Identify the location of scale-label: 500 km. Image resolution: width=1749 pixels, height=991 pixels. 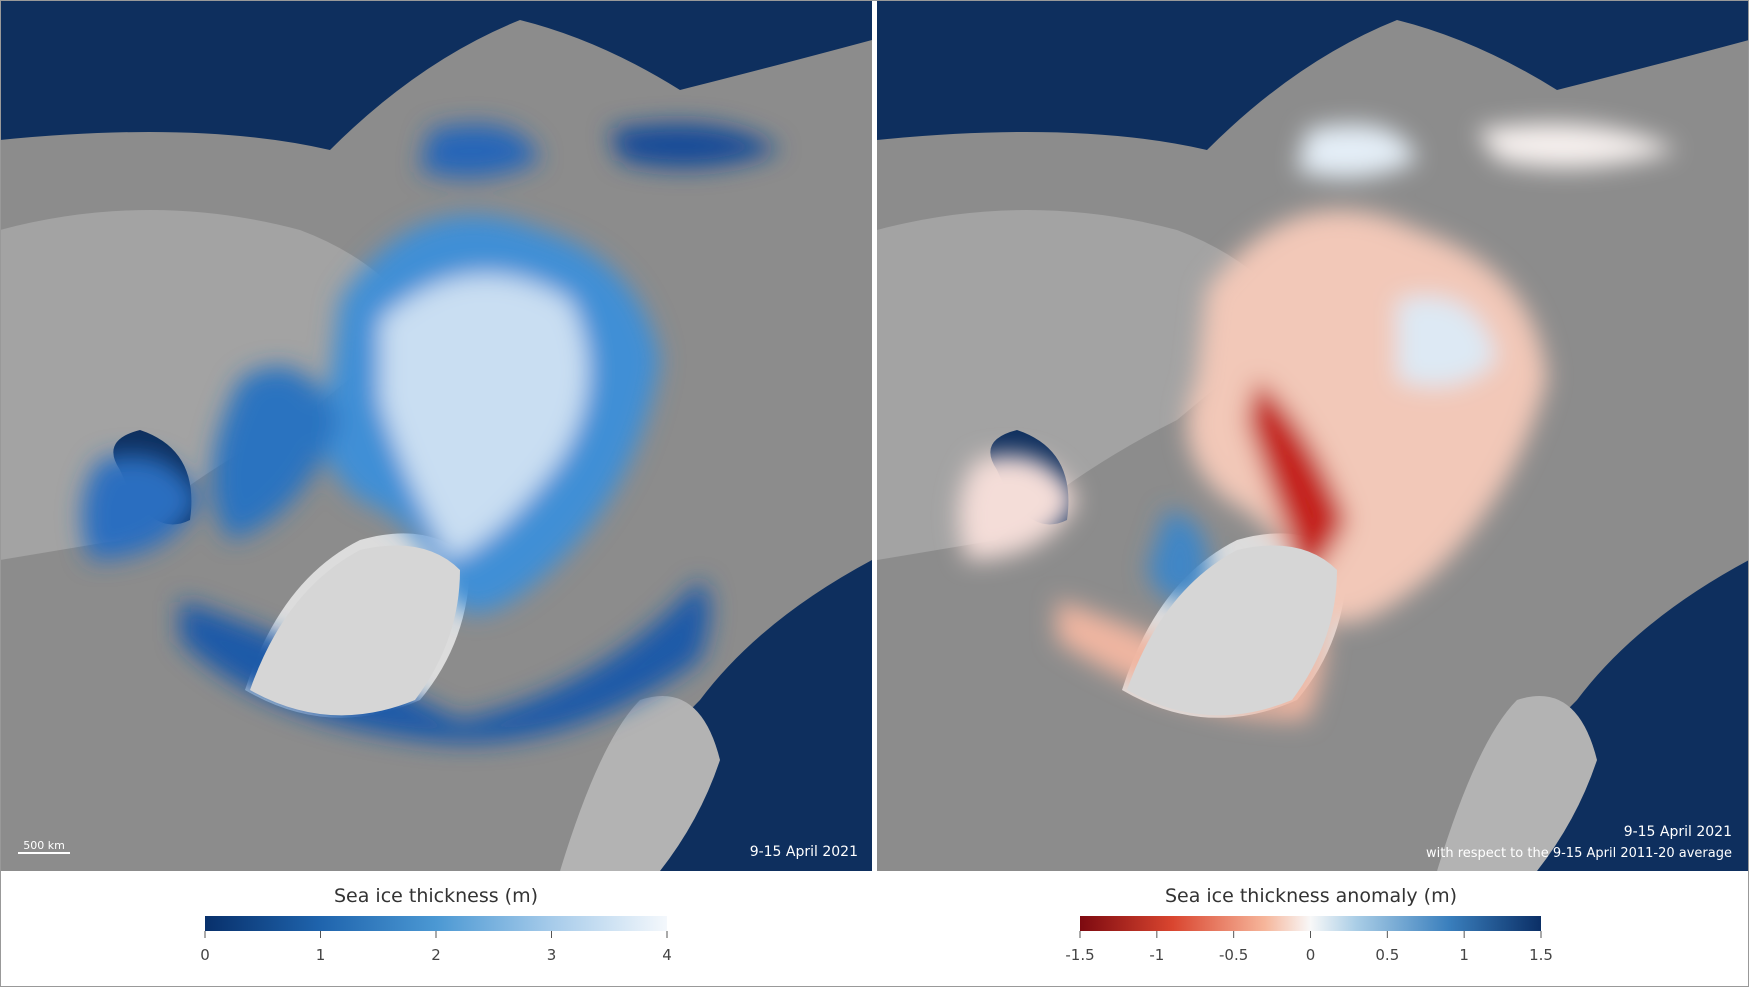
(44, 845).